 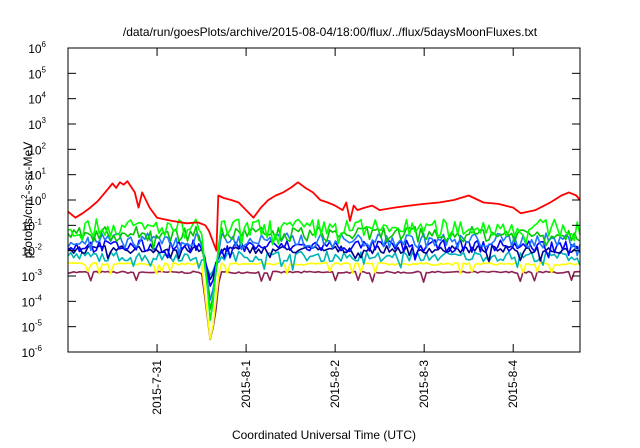 I want to click on x-tick-label: 2015-8-3, so click(x=424, y=384).